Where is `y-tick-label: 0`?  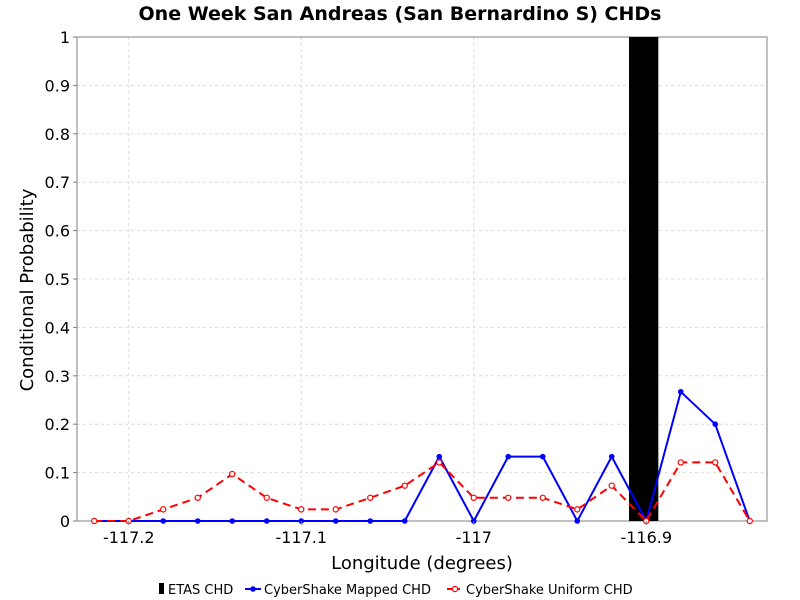
y-tick-label: 0 is located at coordinates (65, 521).